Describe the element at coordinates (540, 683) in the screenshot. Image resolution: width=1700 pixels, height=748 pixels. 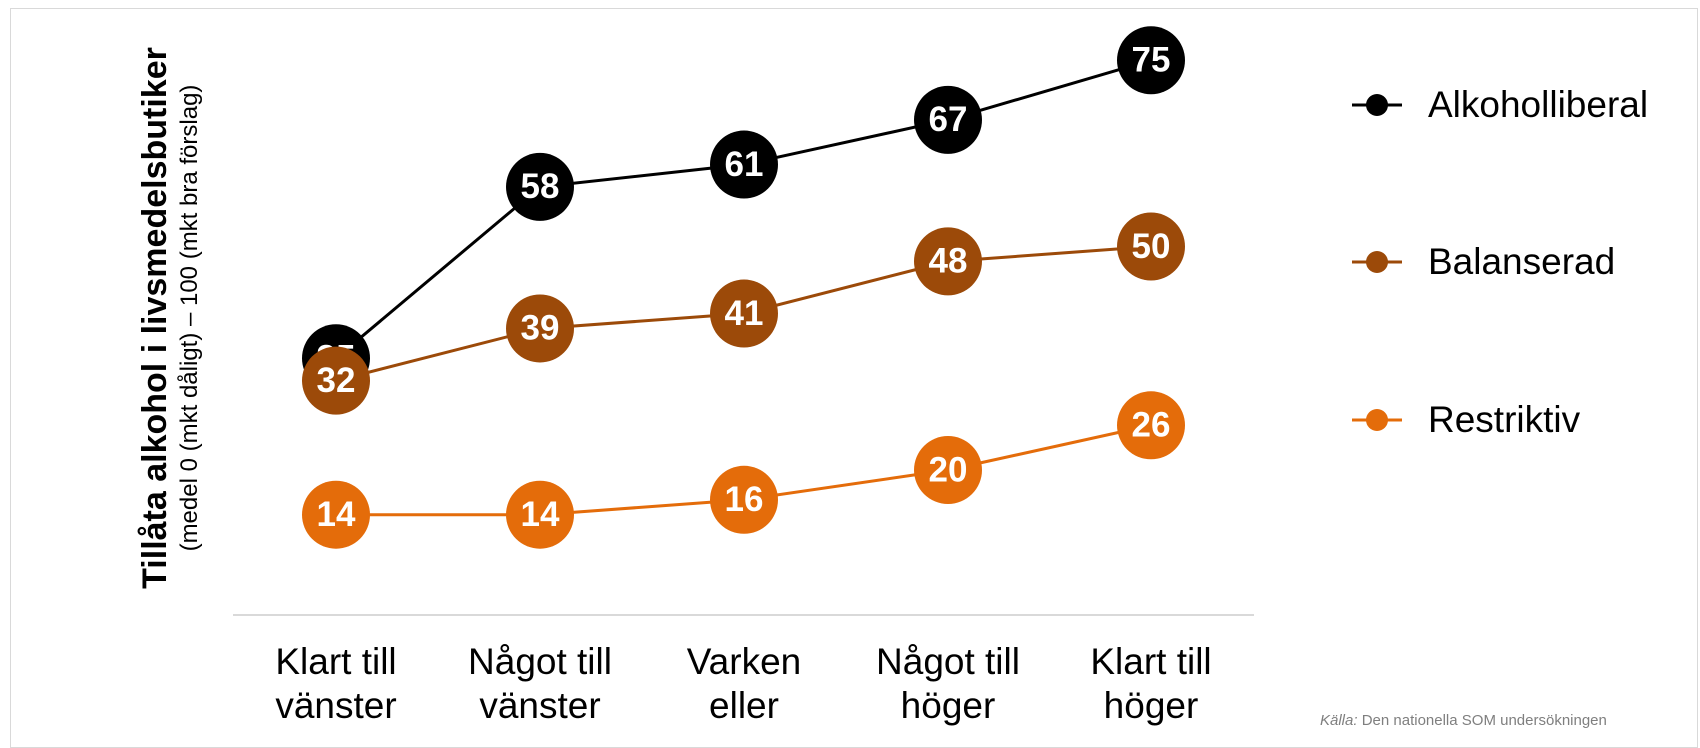
I see `x-tick-label: Något till vänster` at that location.